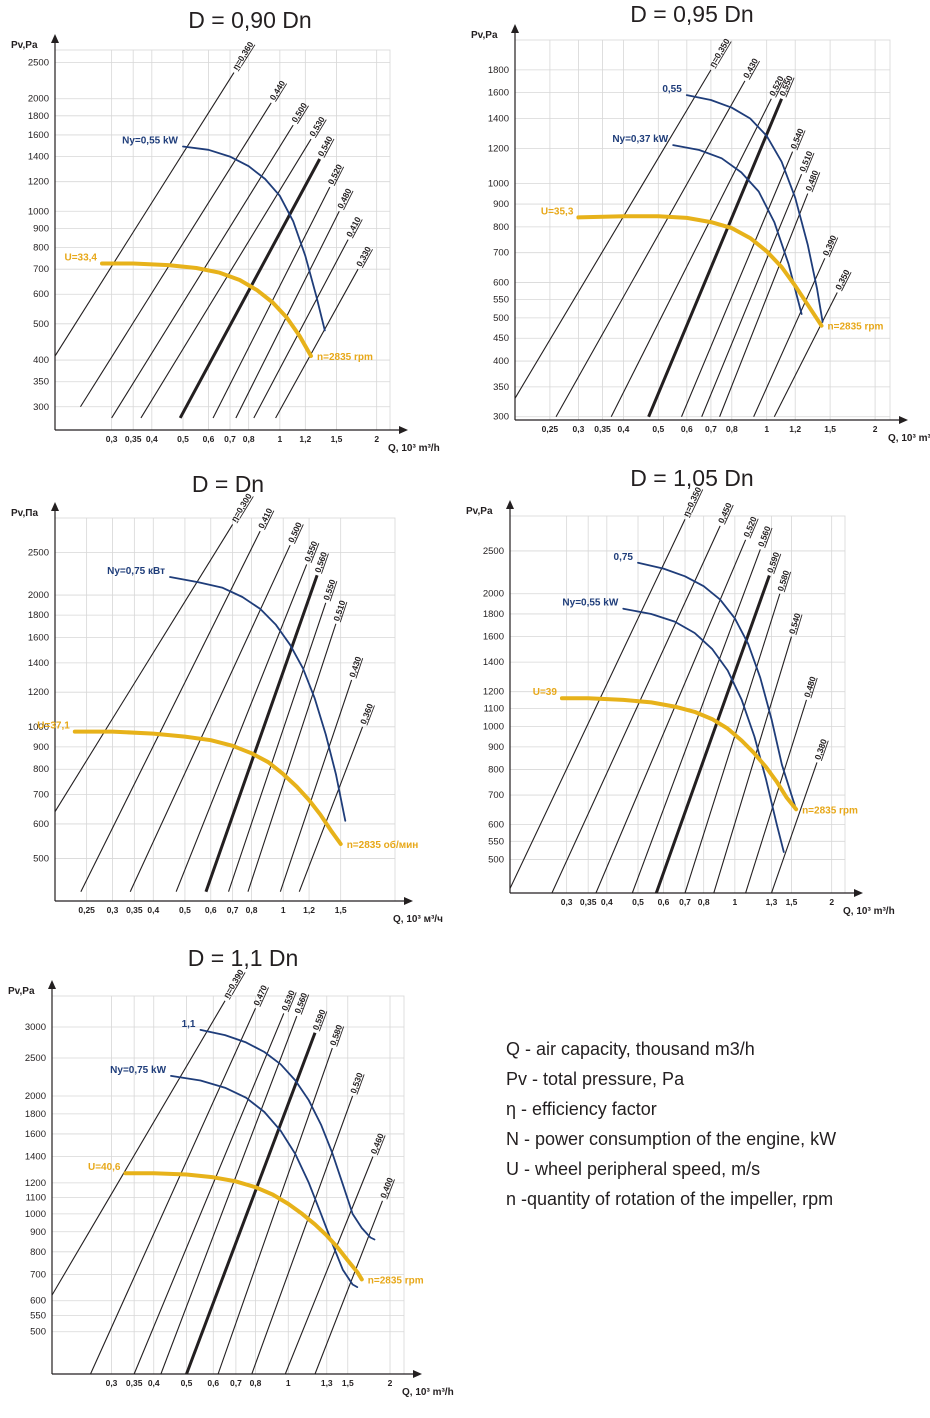 The width and height of the screenshot is (930, 1418). I want to click on efficiency-label: 0,520, so click(335, 174).